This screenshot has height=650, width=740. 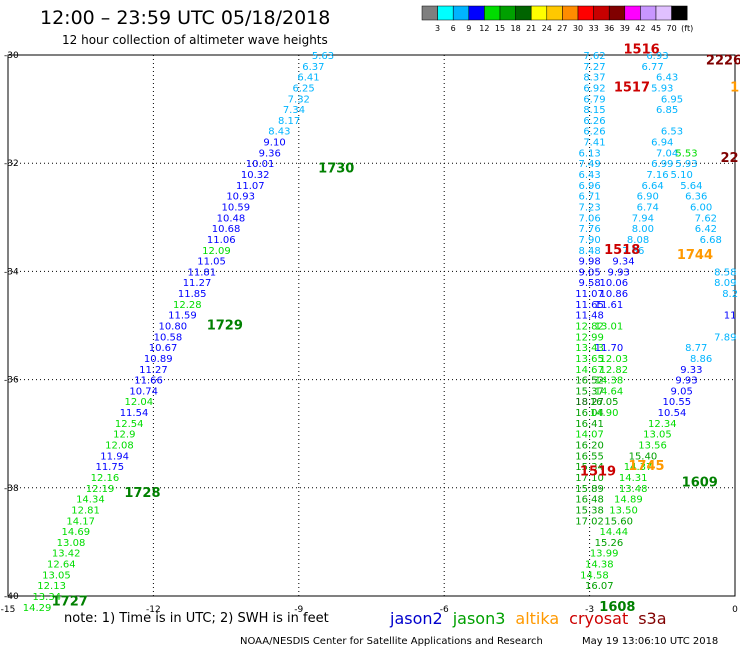 I want to click on wave-height-value: 14.37, so click(x=638, y=467).